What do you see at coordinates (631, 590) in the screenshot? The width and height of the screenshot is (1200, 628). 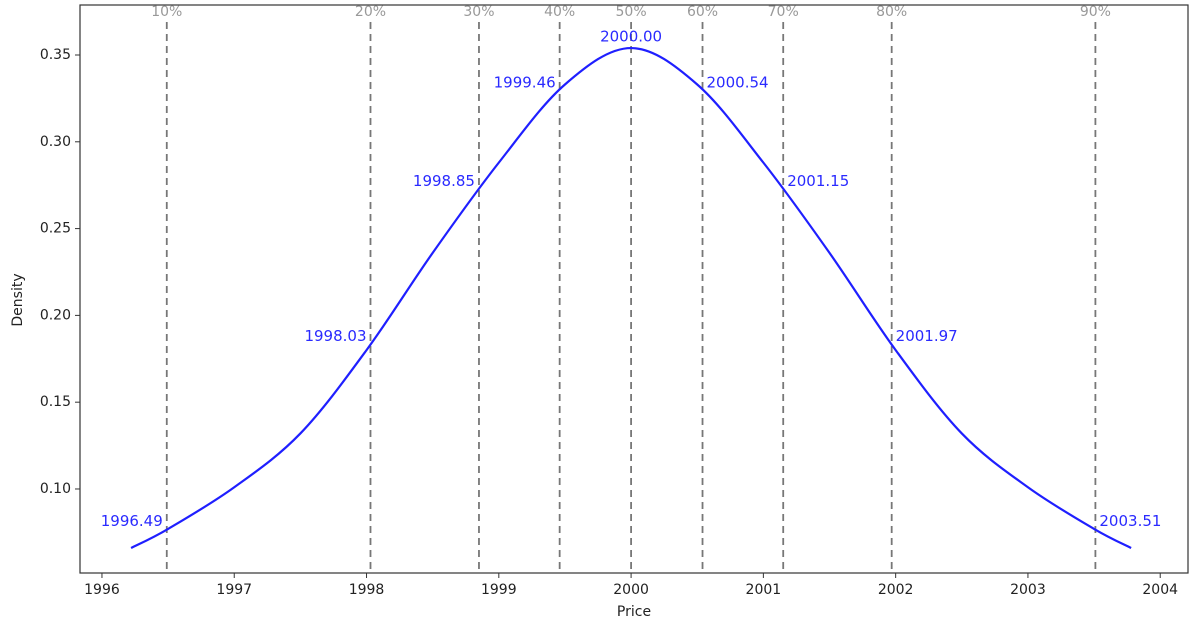 I see `x-tick-label: 2000` at bounding box center [631, 590].